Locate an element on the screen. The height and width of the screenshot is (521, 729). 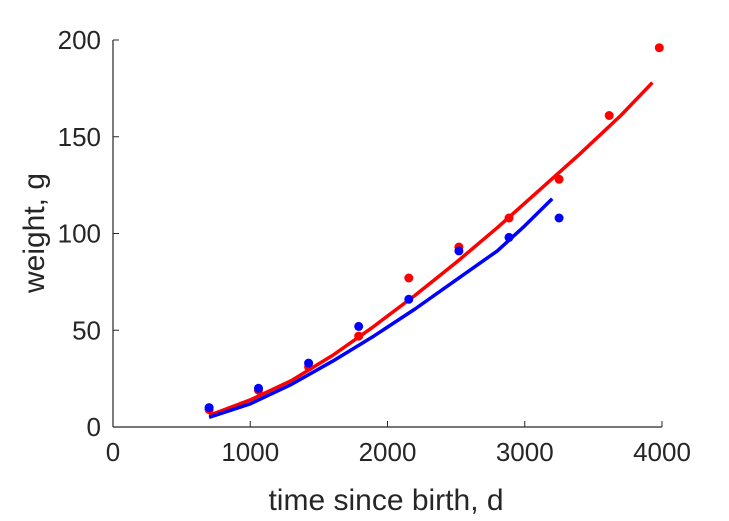
y-tick-label: 200 is located at coordinates (79, 40).